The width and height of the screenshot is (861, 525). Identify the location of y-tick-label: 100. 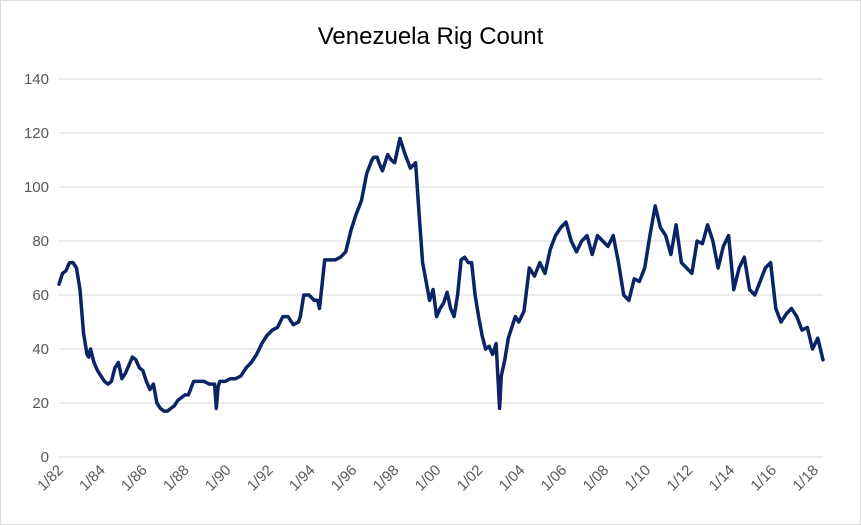
(36, 187).